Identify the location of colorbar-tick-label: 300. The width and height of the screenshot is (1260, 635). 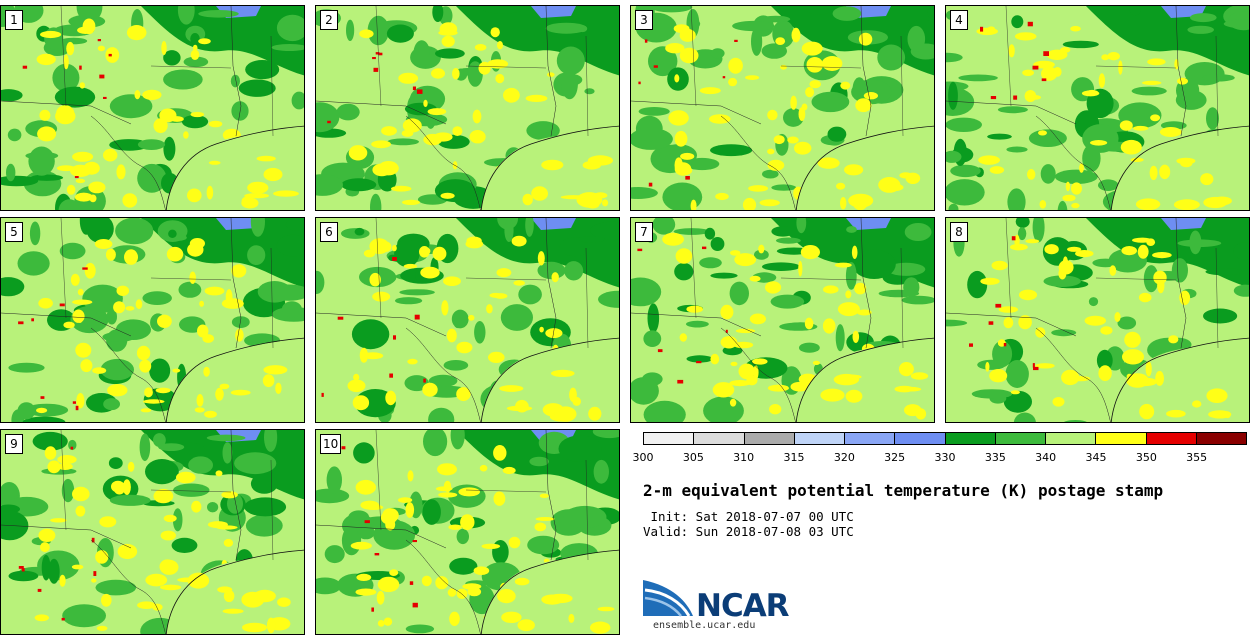
(643, 457).